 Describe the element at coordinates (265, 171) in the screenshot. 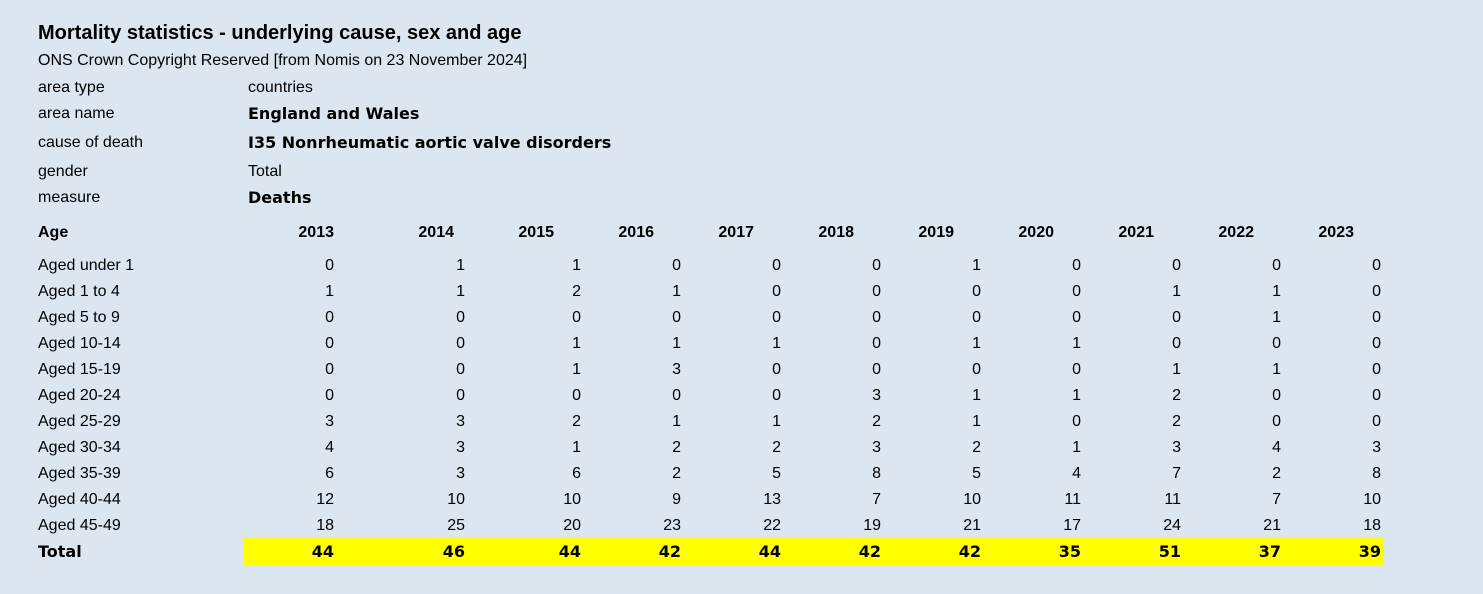

I see `meta-gender-value: Total` at that location.